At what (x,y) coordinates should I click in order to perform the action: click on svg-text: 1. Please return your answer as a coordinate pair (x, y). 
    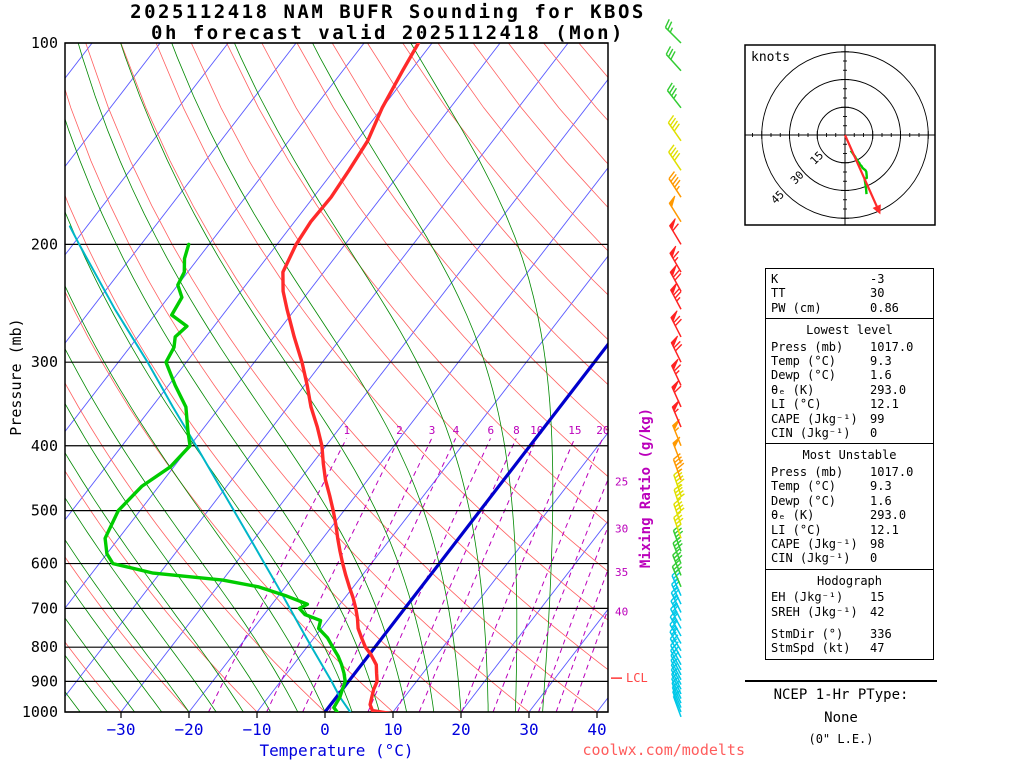
    Looking at the image, I should click on (346, 430).